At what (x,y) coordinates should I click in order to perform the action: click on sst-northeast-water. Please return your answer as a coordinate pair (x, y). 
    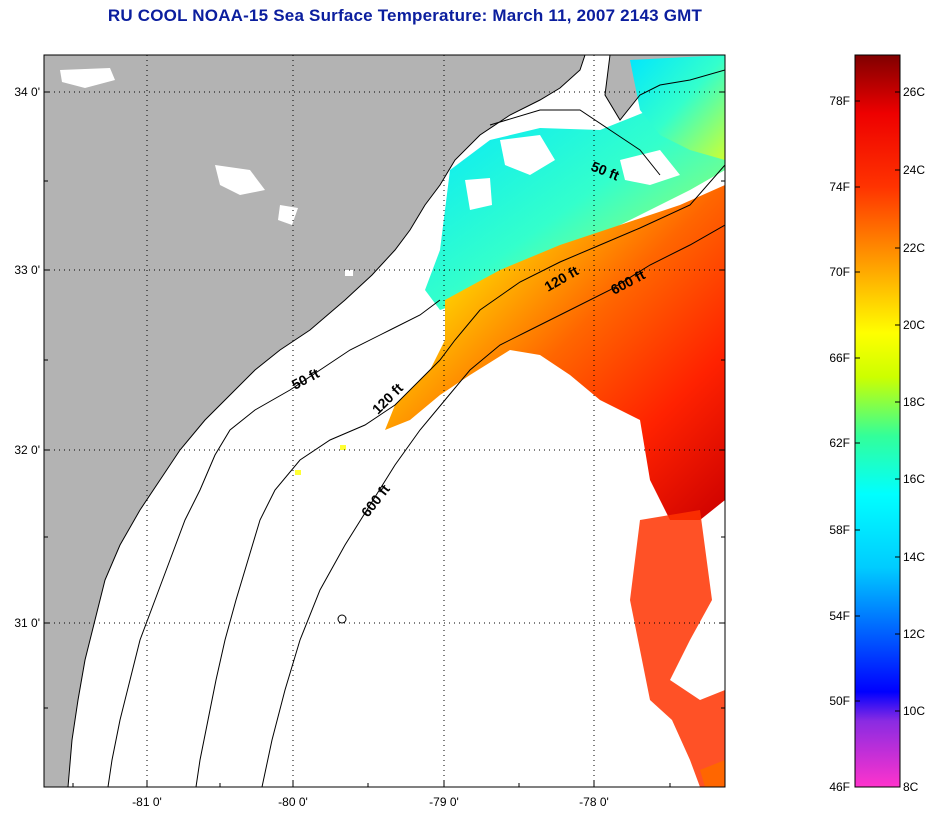
    Looking at the image, I should click on (677, 107).